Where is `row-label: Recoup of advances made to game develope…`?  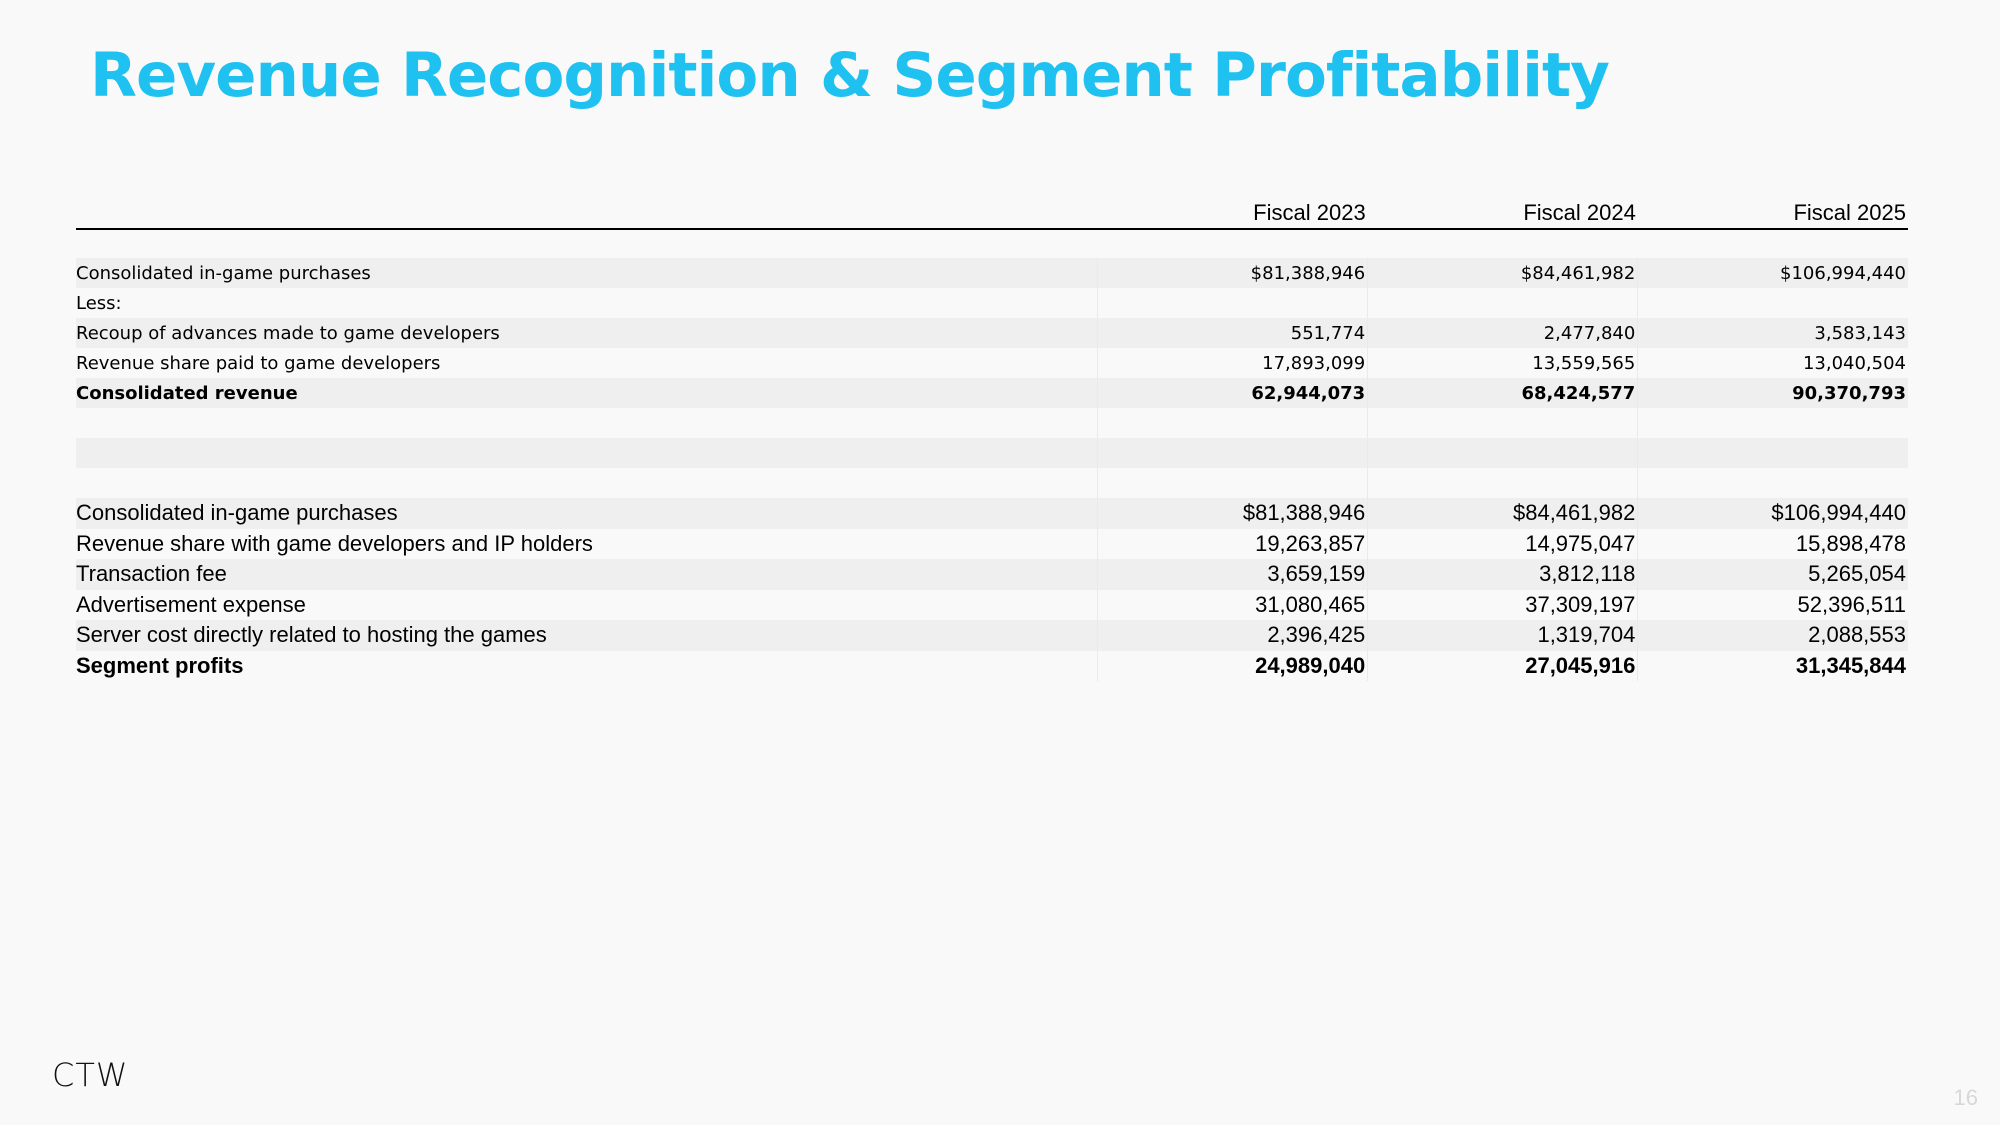
row-label: Recoup of advances made to game develope… is located at coordinates (587, 333).